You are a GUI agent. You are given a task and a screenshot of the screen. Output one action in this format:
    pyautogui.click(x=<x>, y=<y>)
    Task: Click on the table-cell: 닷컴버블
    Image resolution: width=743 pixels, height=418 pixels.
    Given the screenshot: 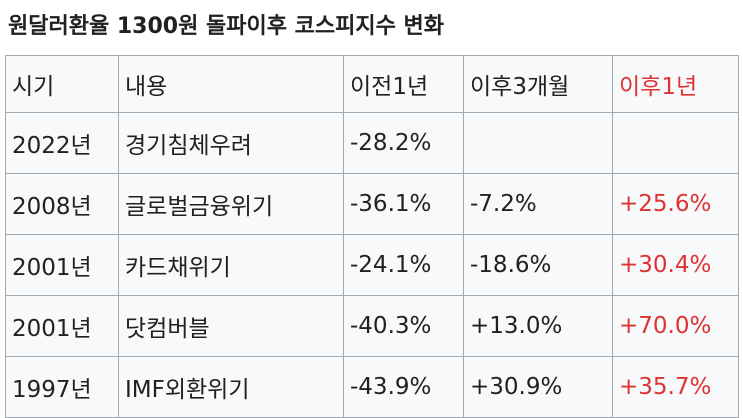 What is the action you would take?
    pyautogui.click(x=231, y=326)
    